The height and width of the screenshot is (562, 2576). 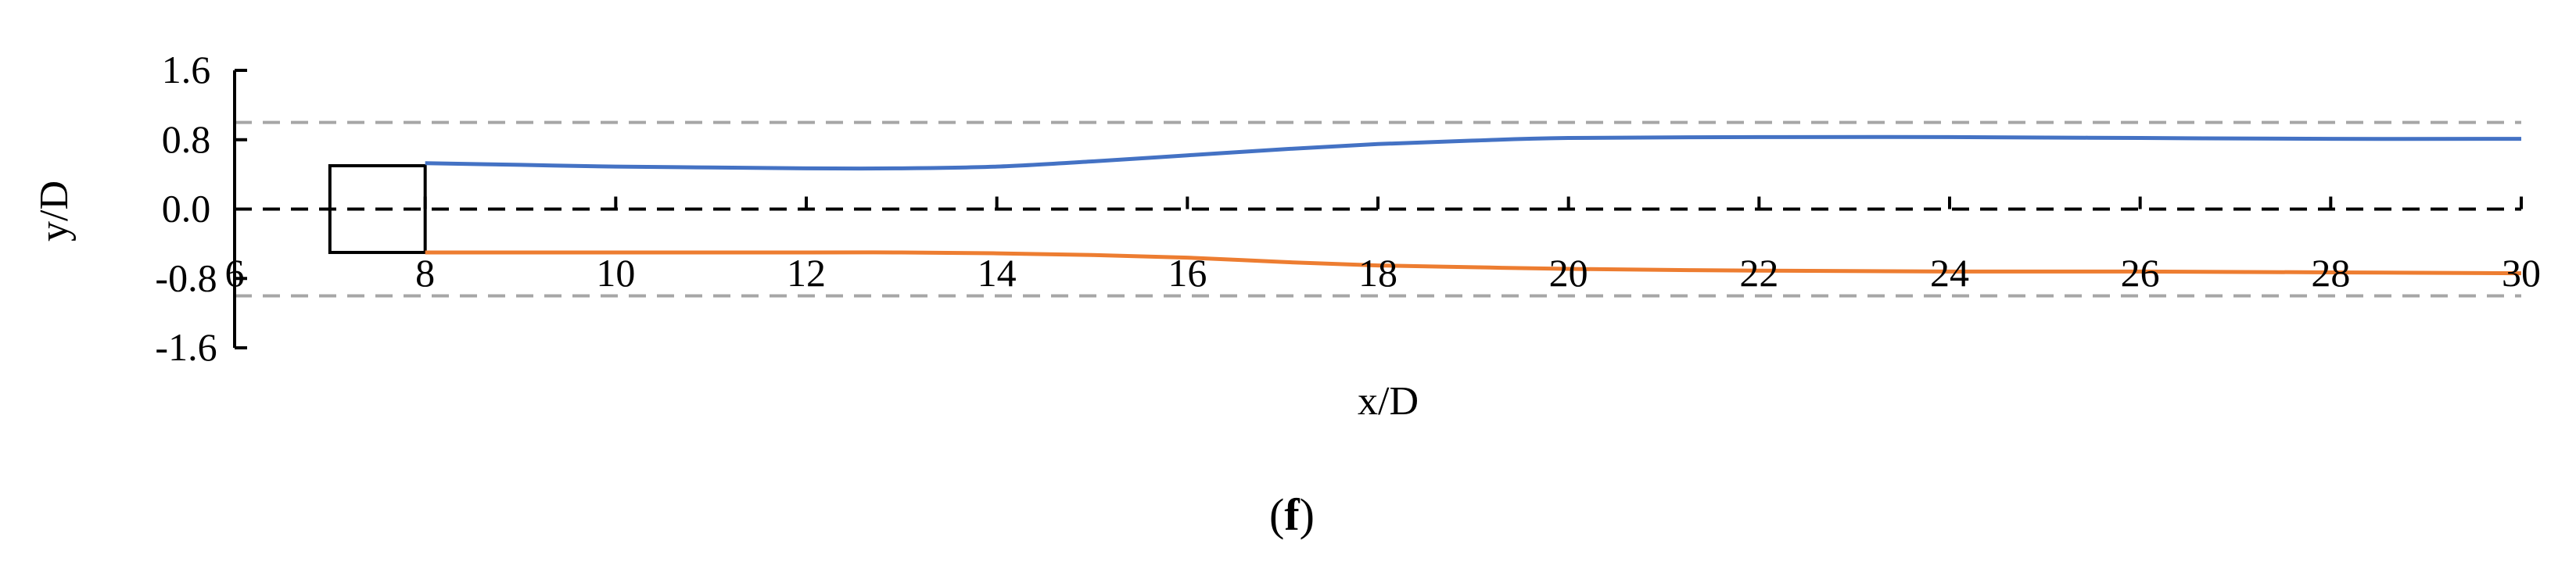 What do you see at coordinates (54, 211) in the screenshot?
I see `y-axis-title: y/D` at bounding box center [54, 211].